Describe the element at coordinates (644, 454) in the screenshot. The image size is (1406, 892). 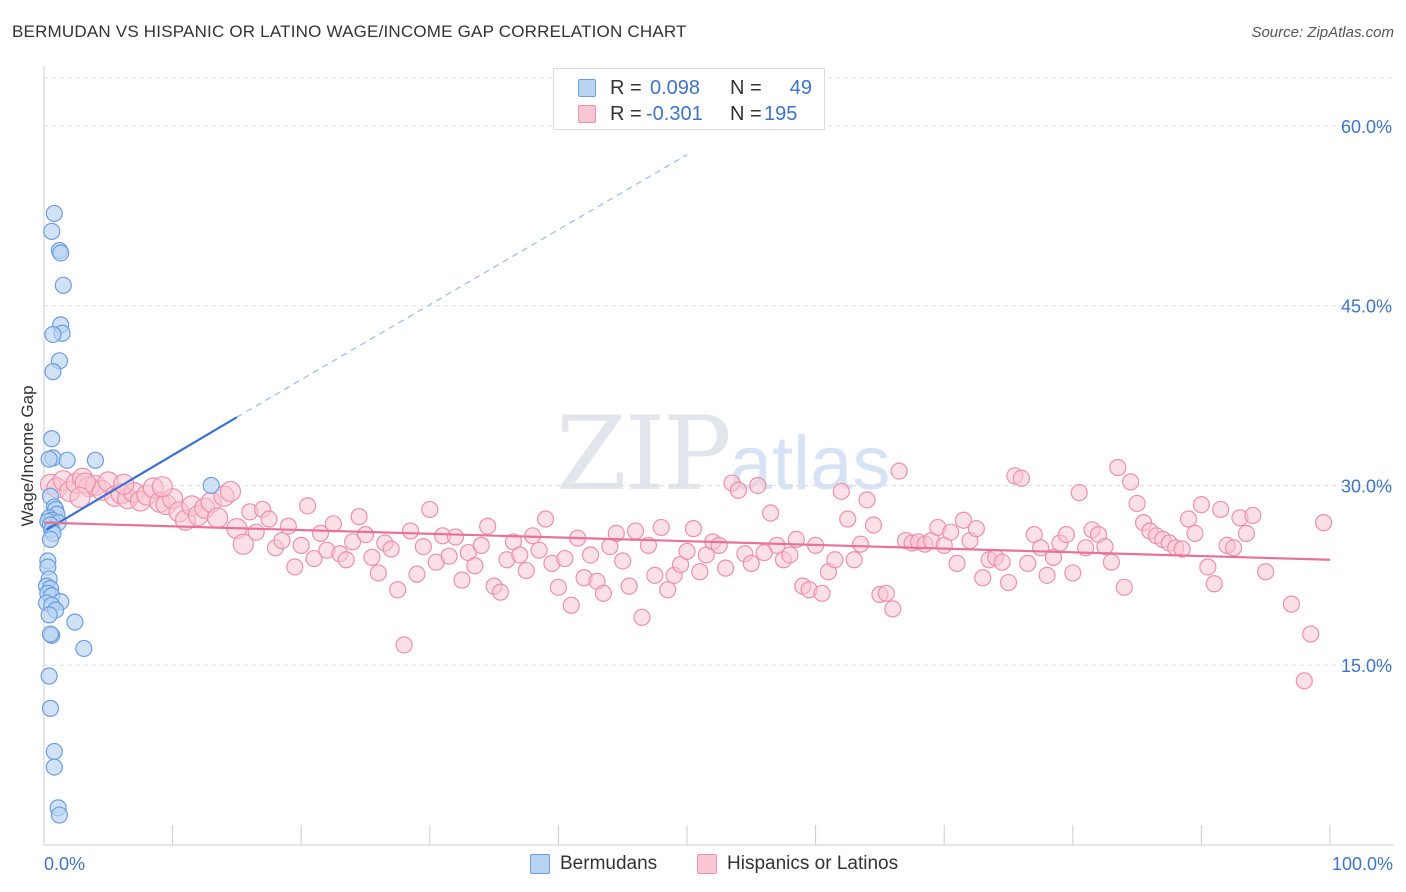
I see `watermark-zip: ZIP` at that location.